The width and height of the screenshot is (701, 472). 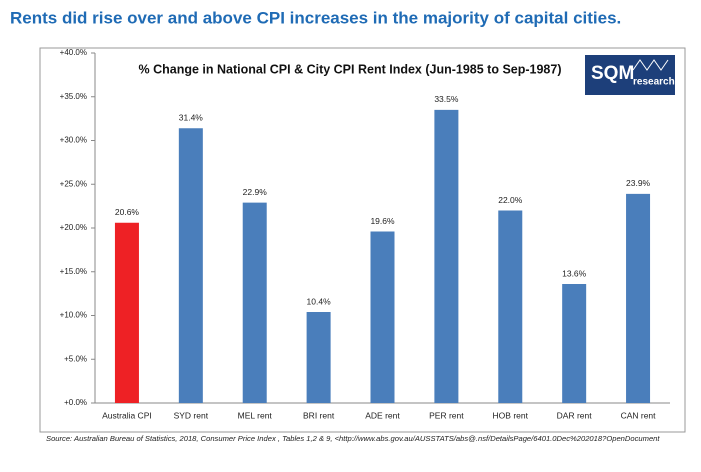 I want to click on y-tick-label: +15.0%, so click(x=73, y=271).